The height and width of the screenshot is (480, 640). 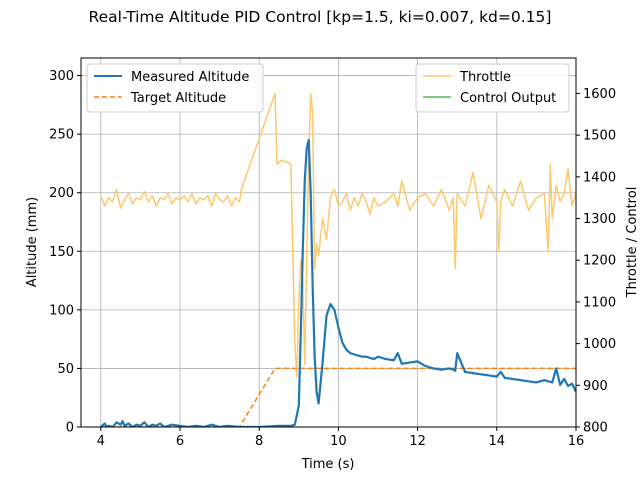 What do you see at coordinates (417, 441) in the screenshot?
I see `x-tick-label: 12` at bounding box center [417, 441].